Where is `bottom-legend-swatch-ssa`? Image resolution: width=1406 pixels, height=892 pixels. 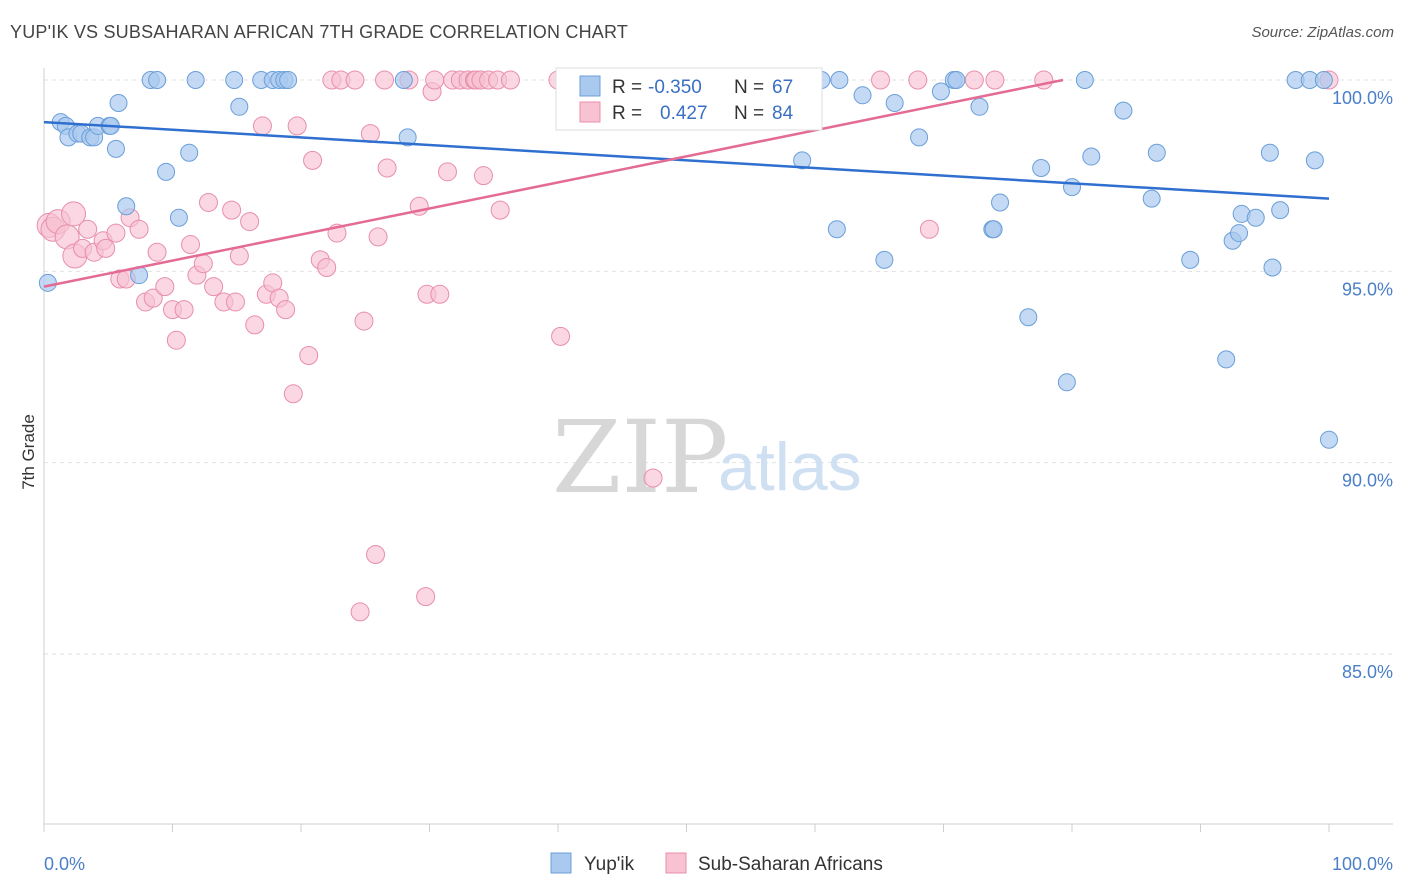 bottom-legend-swatch-ssa is located at coordinates (676, 863).